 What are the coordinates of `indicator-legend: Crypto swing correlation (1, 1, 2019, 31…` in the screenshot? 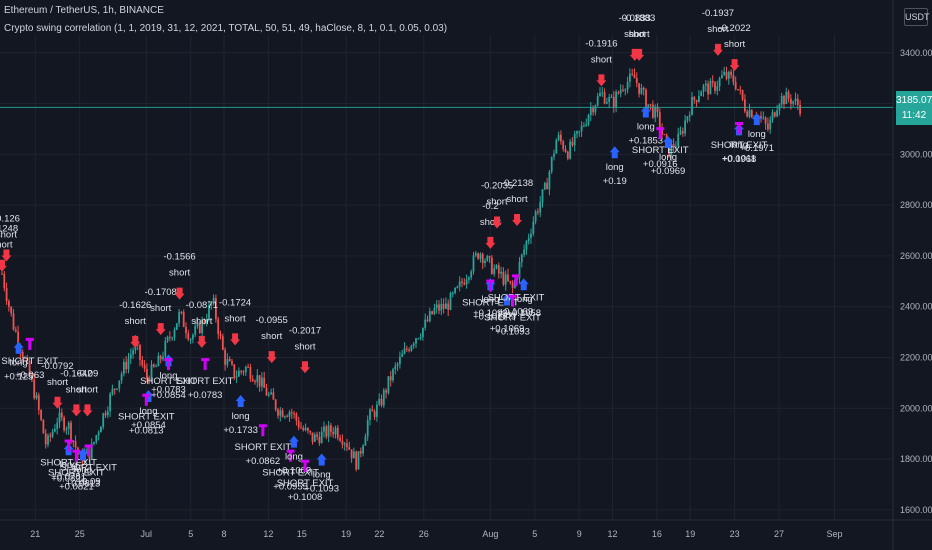 It's located at (226, 28).